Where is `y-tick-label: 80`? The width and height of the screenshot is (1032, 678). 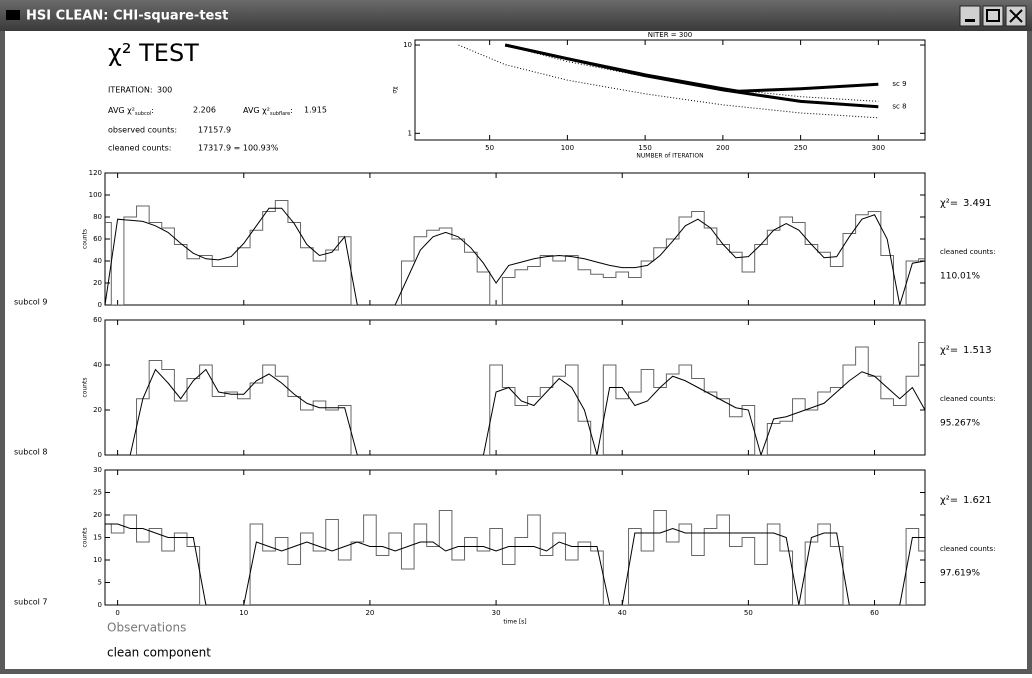 y-tick-label: 80 is located at coordinates (97, 217).